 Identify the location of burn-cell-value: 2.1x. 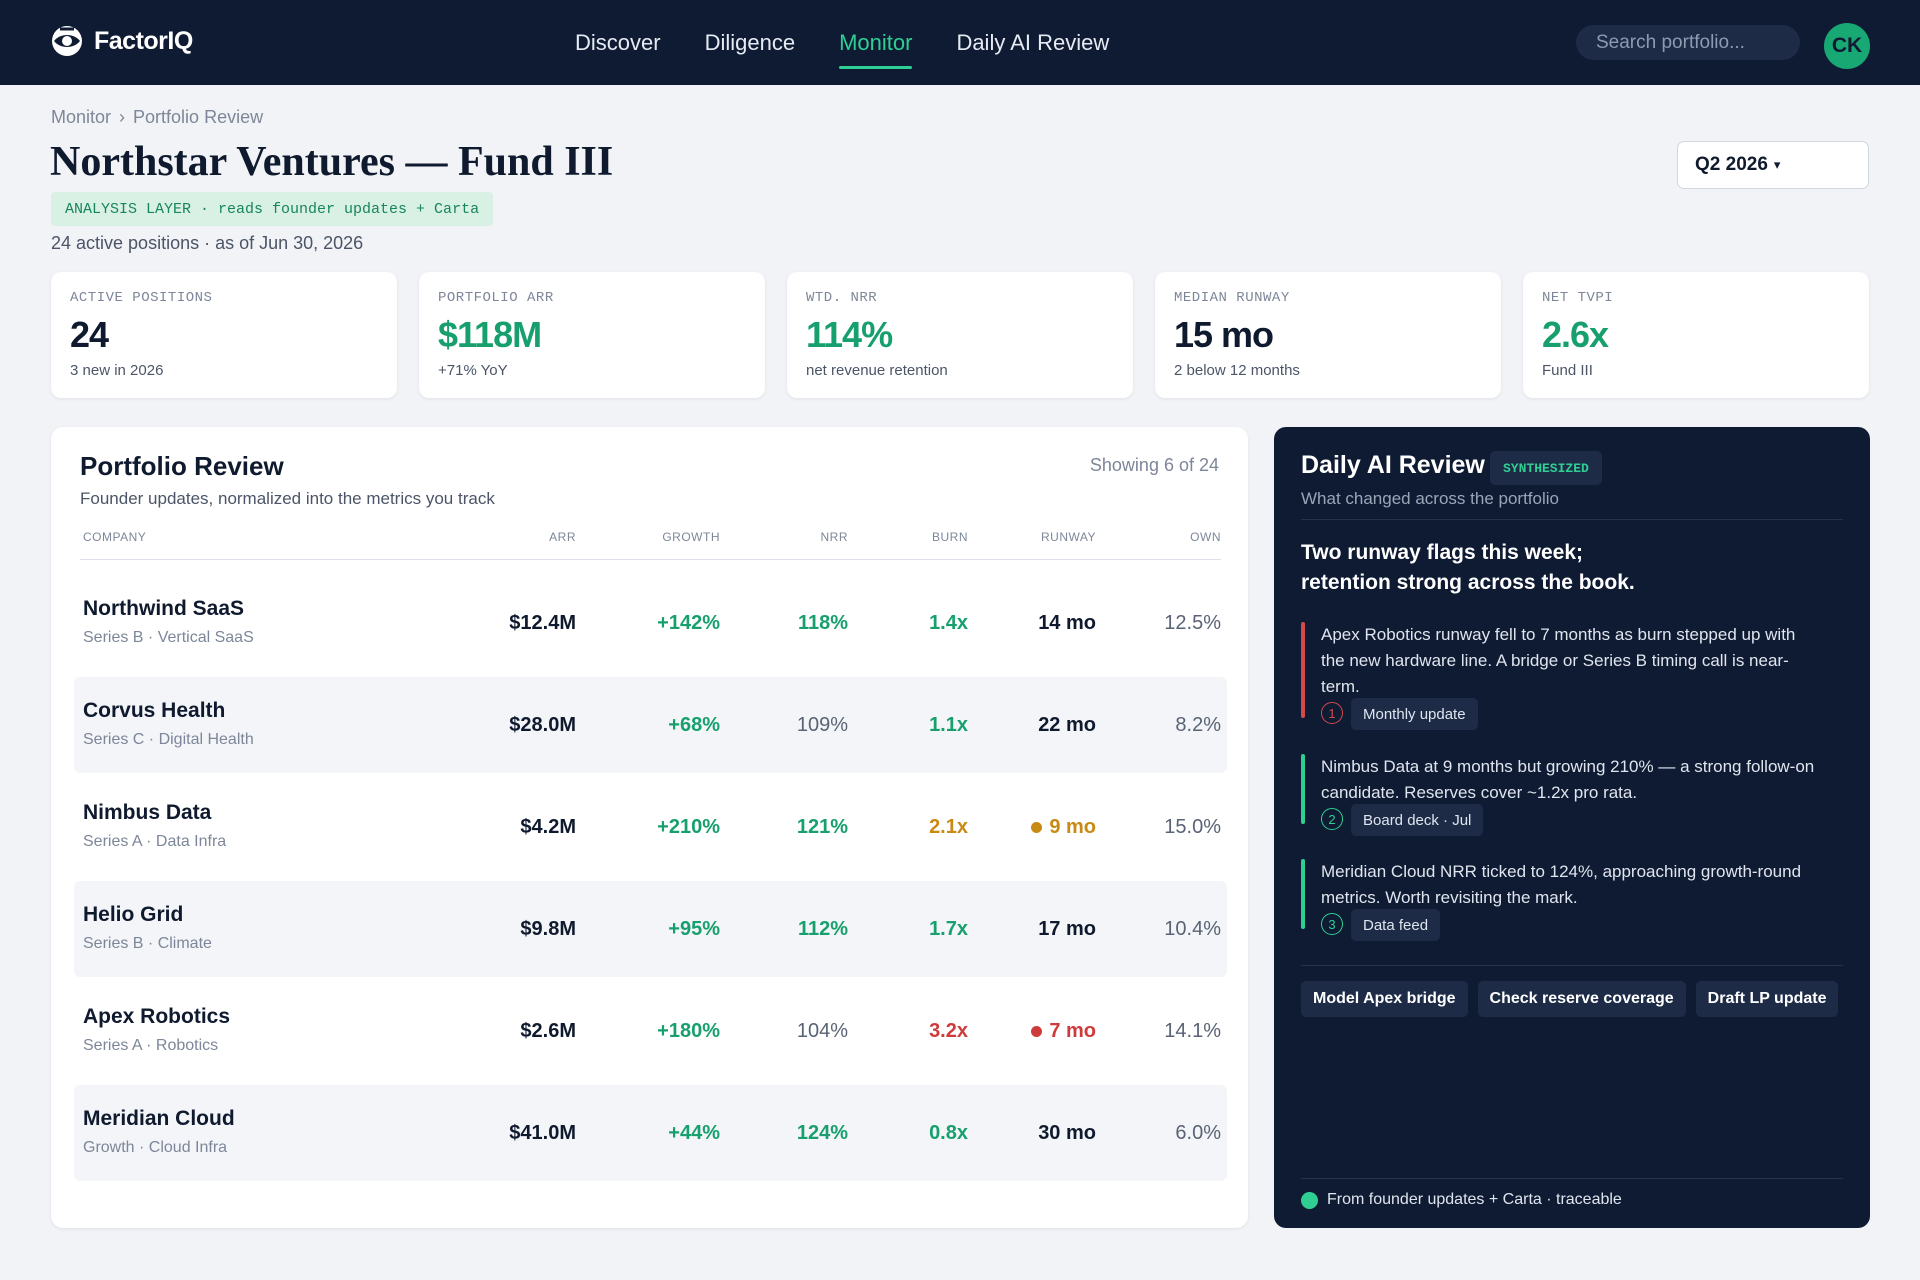
(948, 826).